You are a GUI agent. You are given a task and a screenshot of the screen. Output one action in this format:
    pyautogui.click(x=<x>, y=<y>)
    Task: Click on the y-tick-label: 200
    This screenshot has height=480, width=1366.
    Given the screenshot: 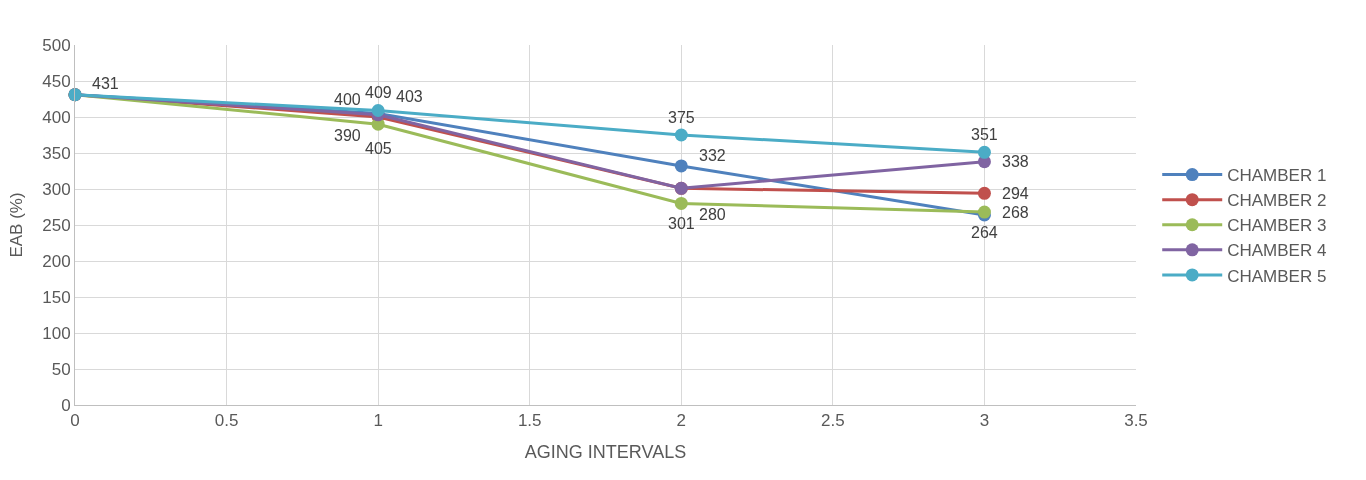 What is the action you would take?
    pyautogui.click(x=56, y=261)
    